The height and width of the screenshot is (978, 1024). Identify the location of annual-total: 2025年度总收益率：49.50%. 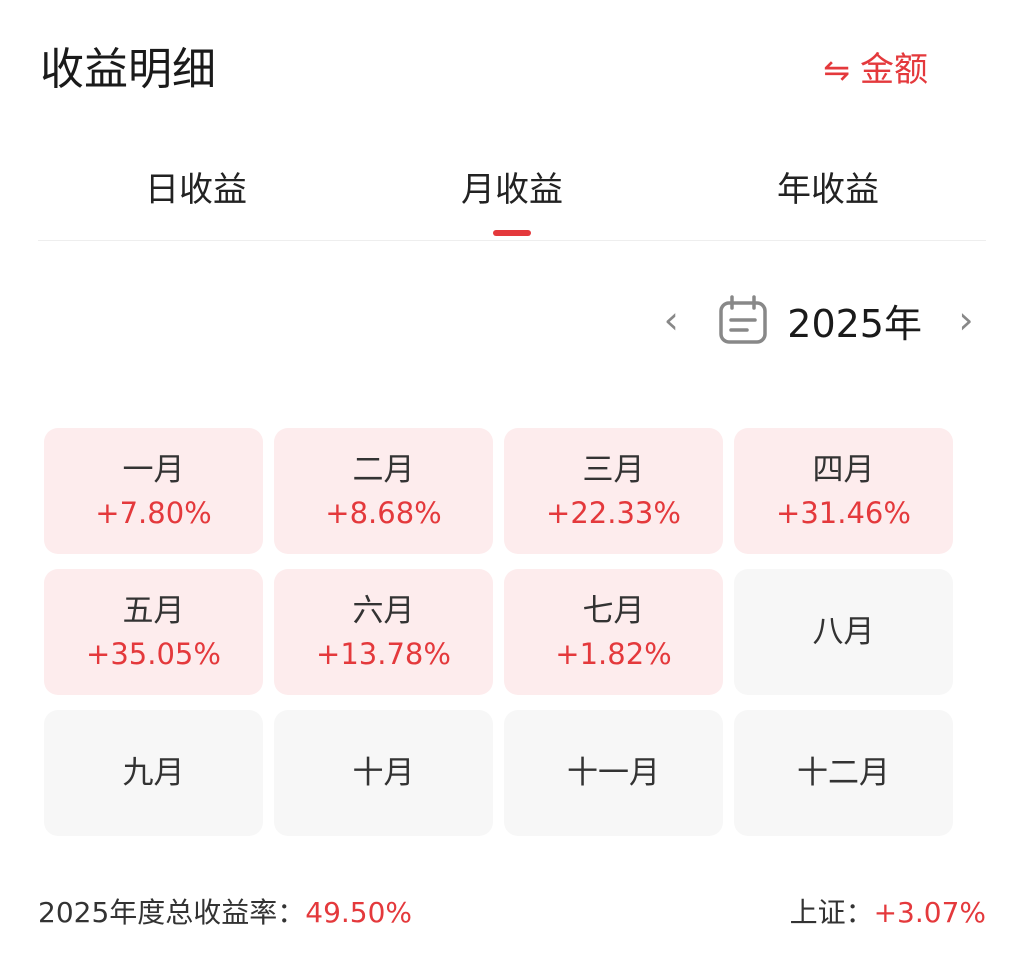
(225, 911).